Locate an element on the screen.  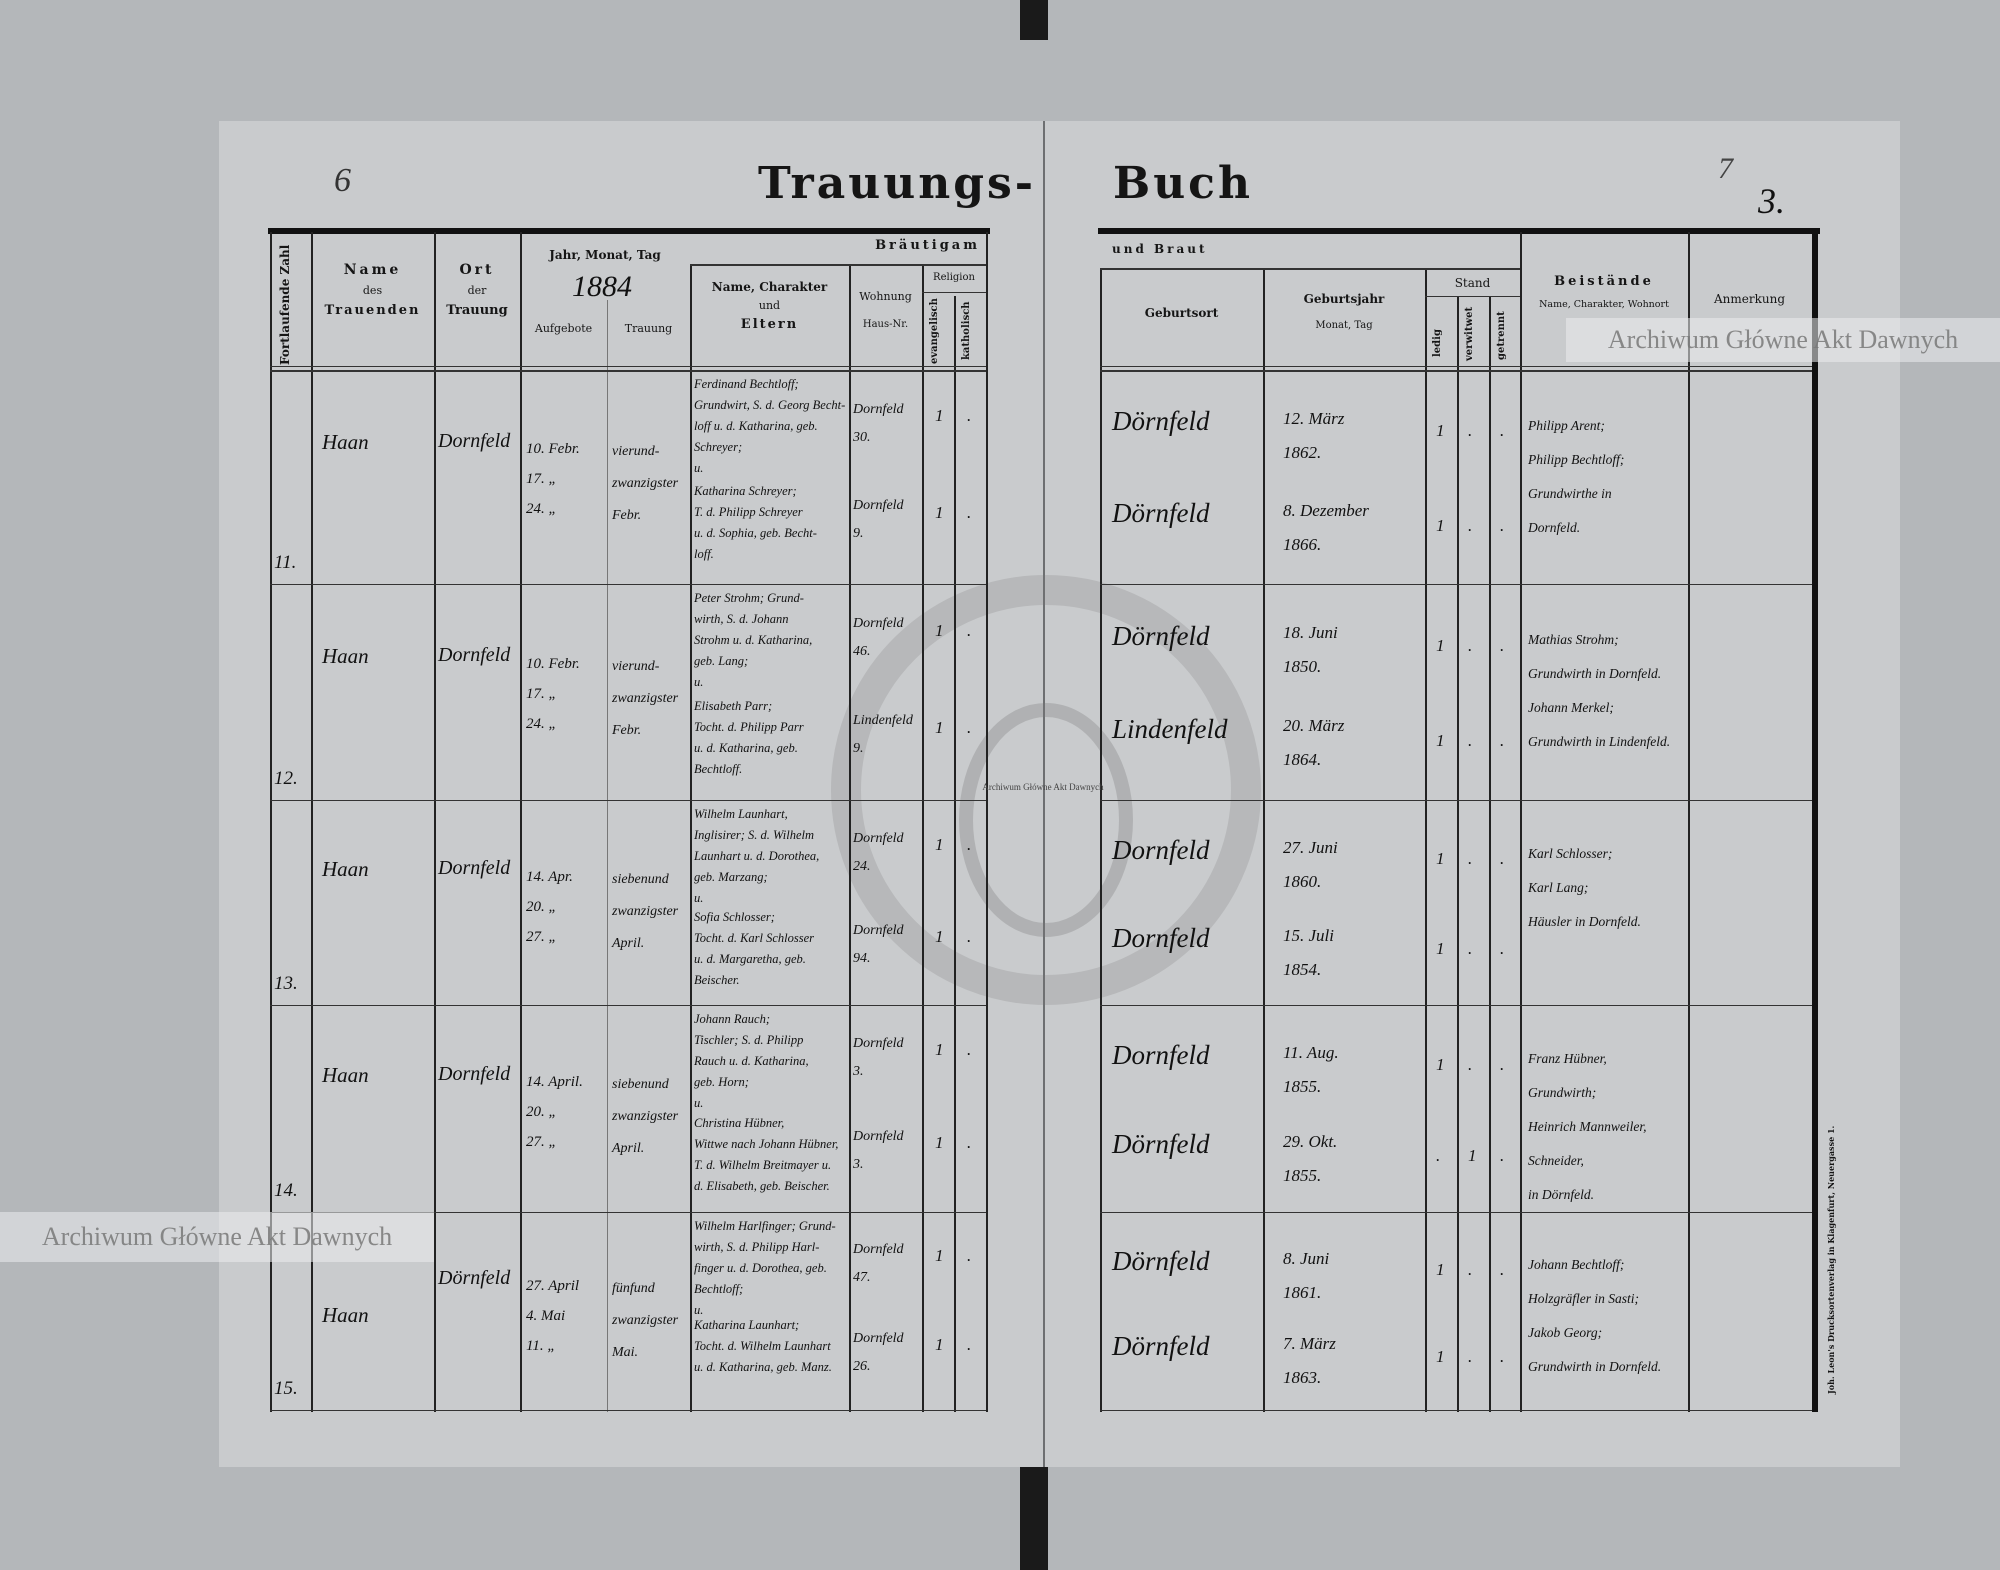
wedding-date: vierund-zwanzigster Febr. is located at coordinates (645, 699).